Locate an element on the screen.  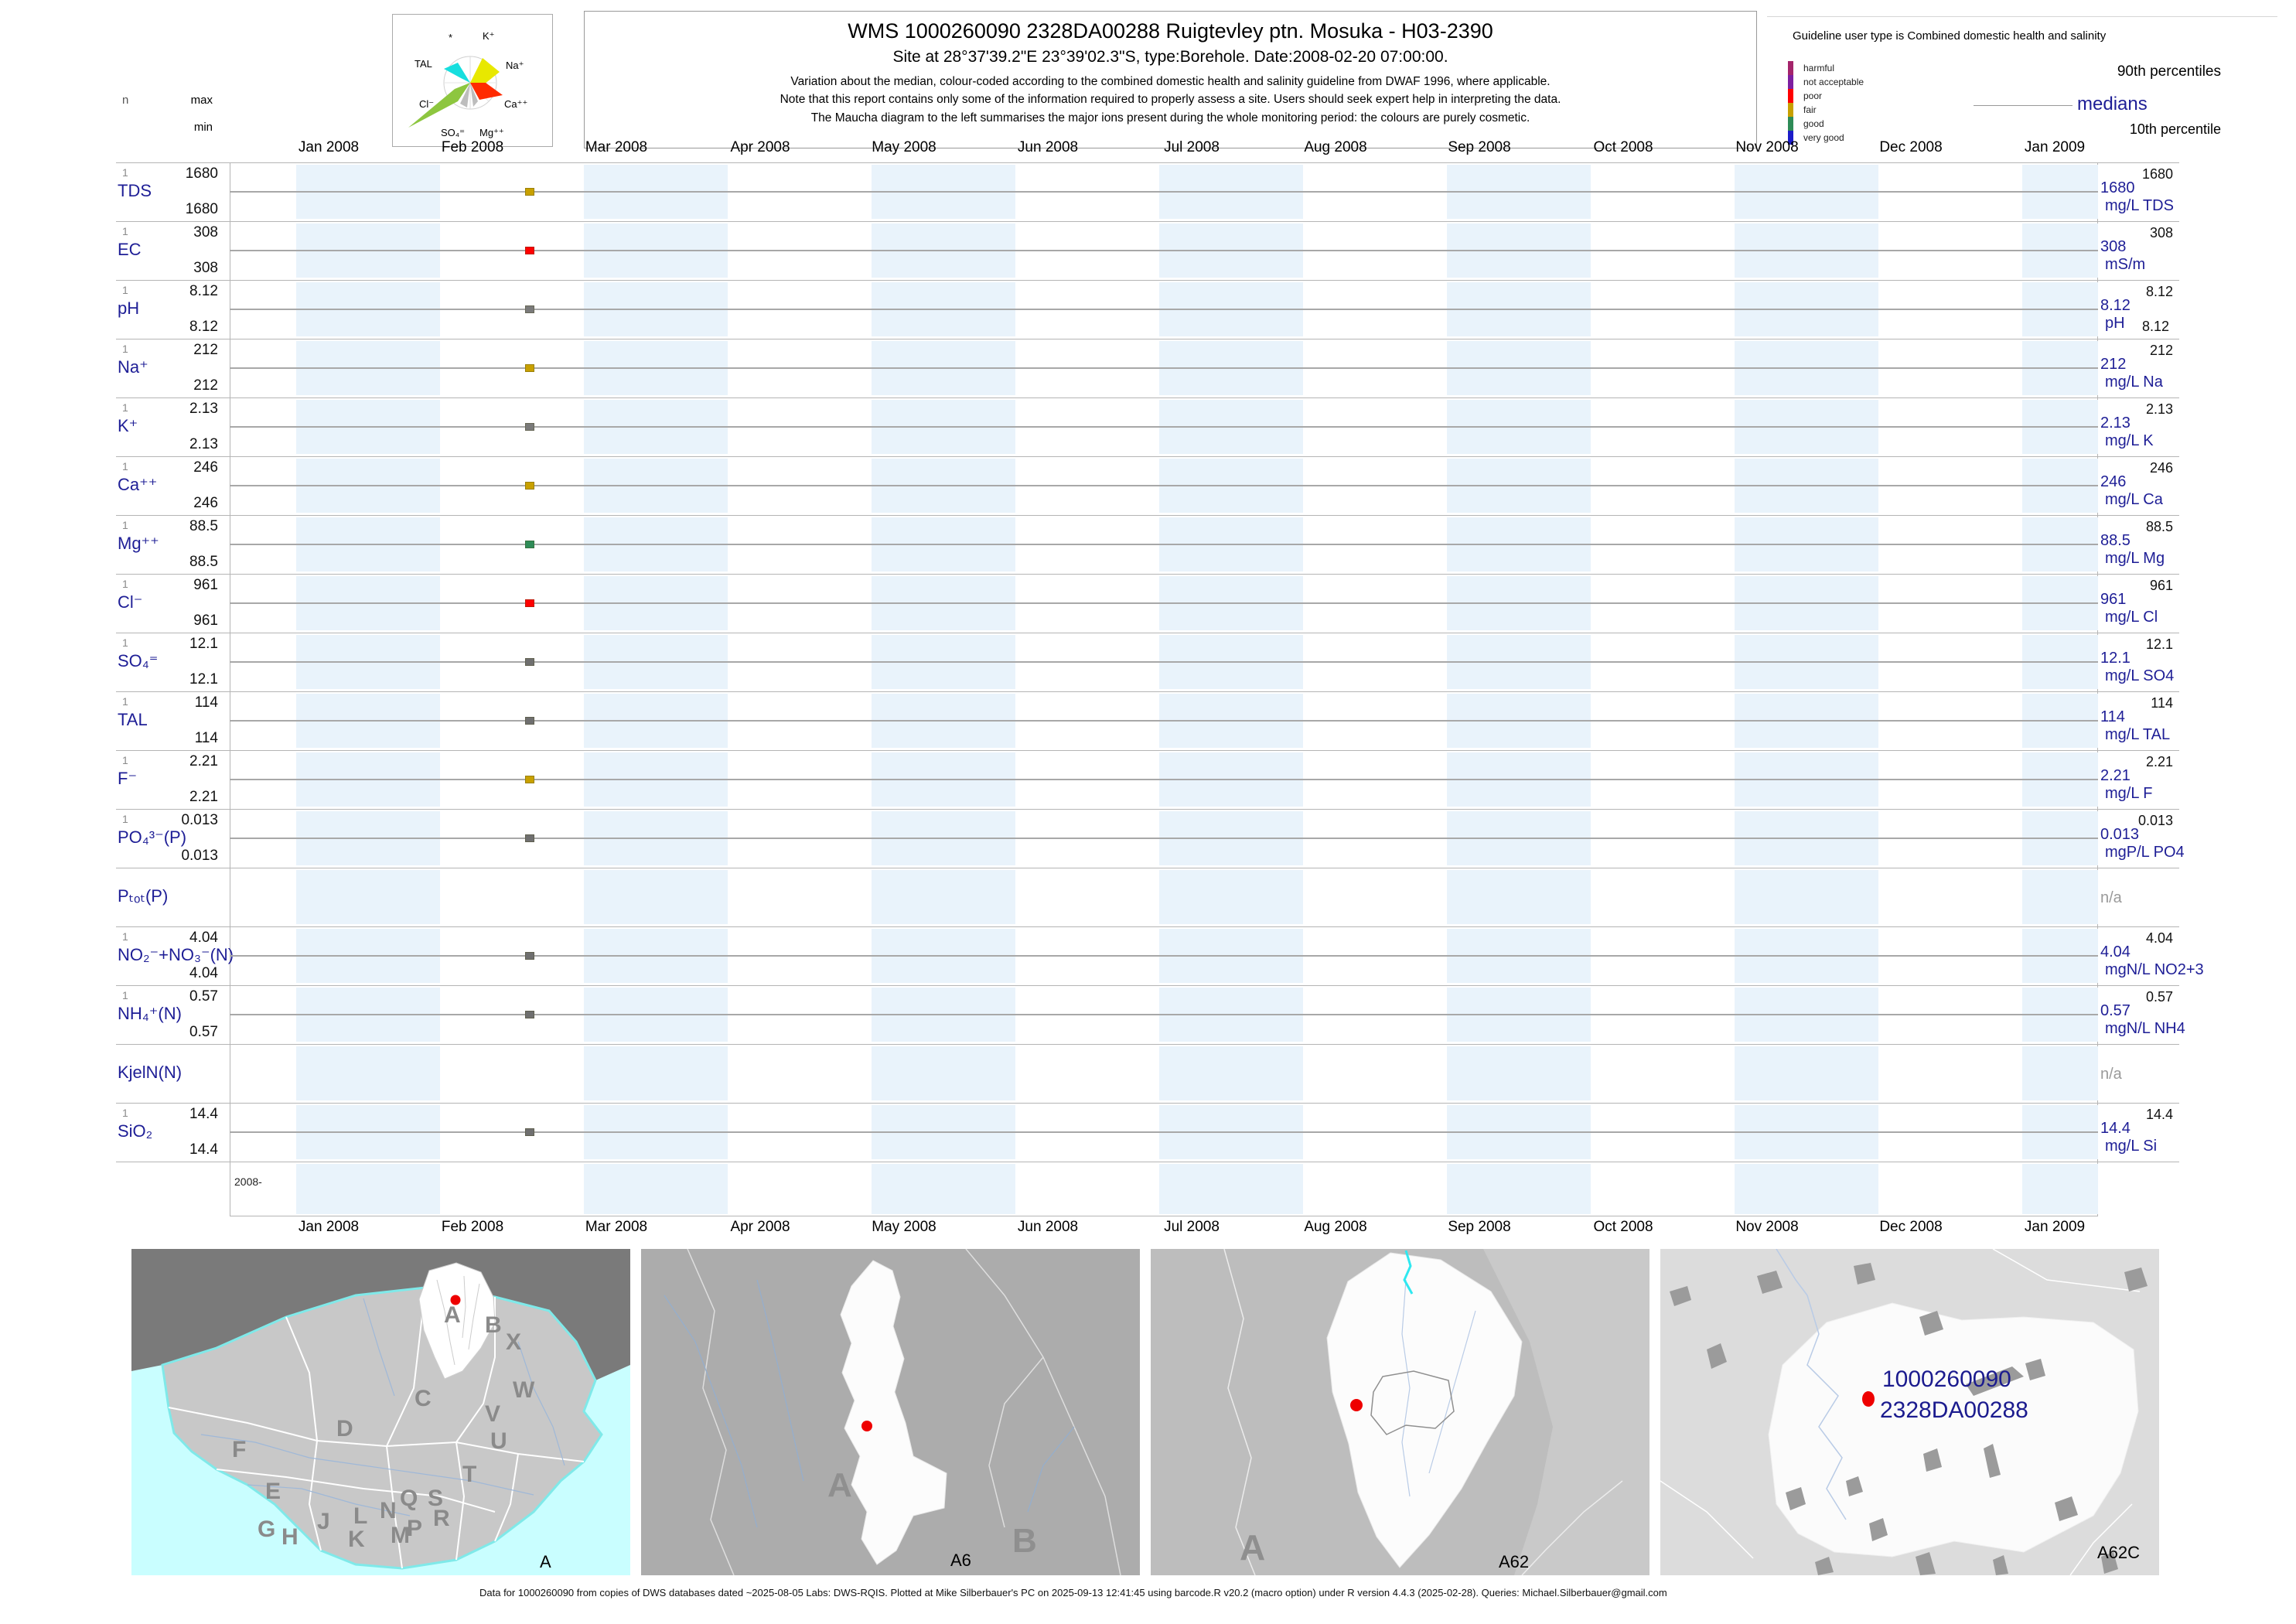
min-value: 0.013 is located at coordinates (199, 856).